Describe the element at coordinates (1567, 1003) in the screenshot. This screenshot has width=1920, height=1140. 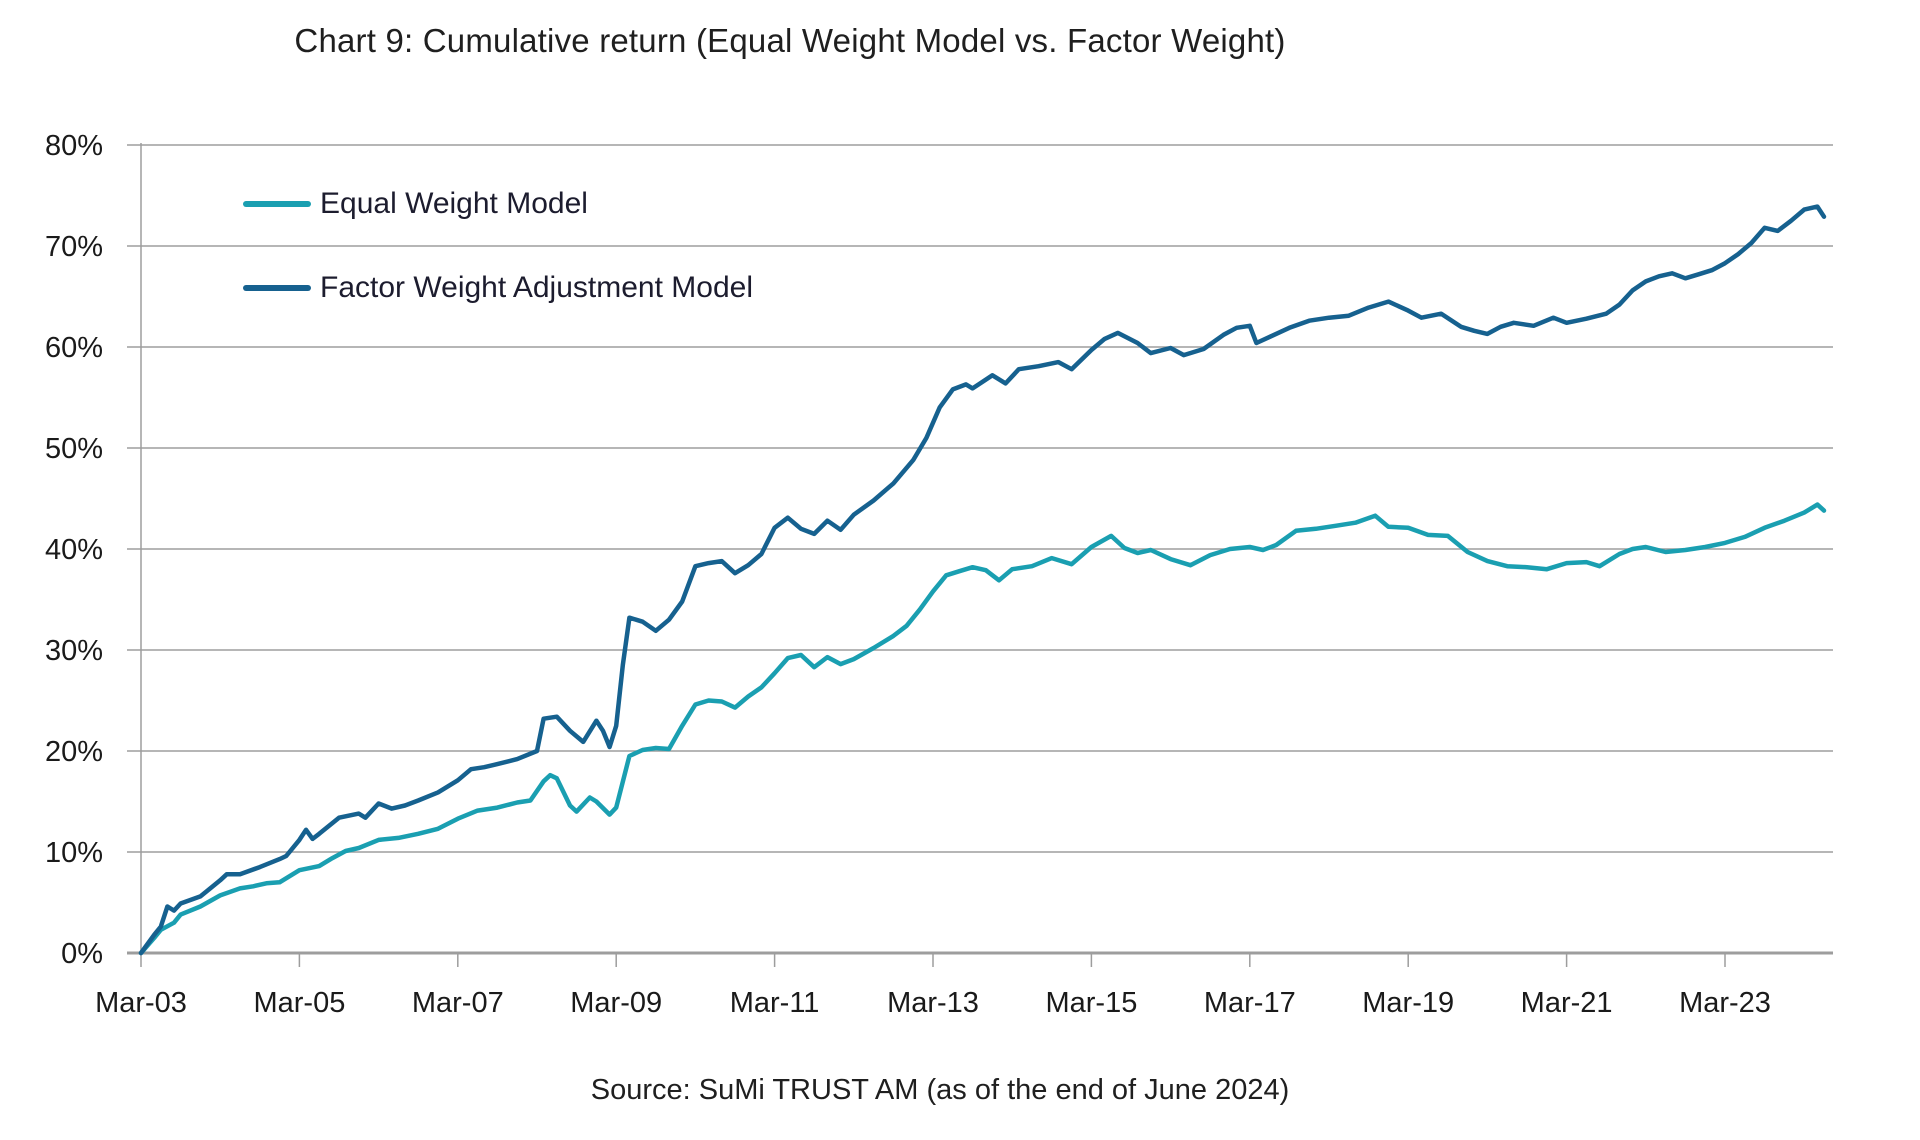
I see `x-axis-tick-label-Mar-21: Mar-21` at that location.